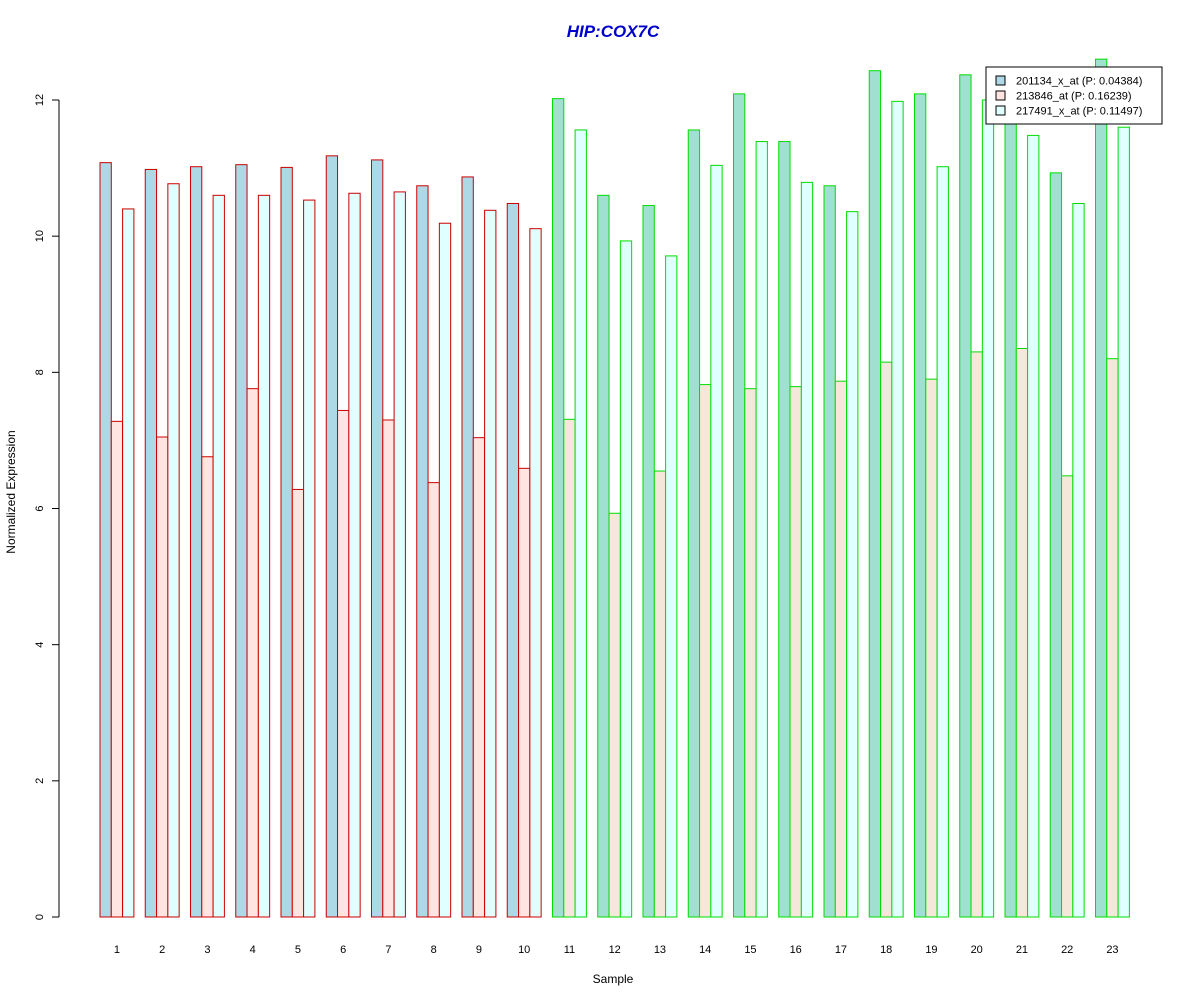 The width and height of the screenshot is (1200, 1000). I want to click on x-tick-label: 11, so click(569, 950).